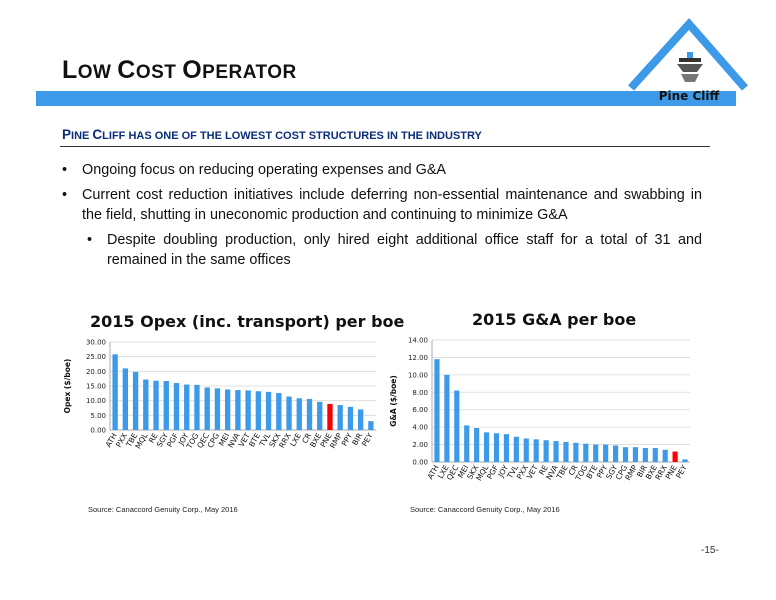 The image size is (776, 600). Describe the element at coordinates (82, 136) in the screenshot. I see `subtitle-part: INE` at that location.